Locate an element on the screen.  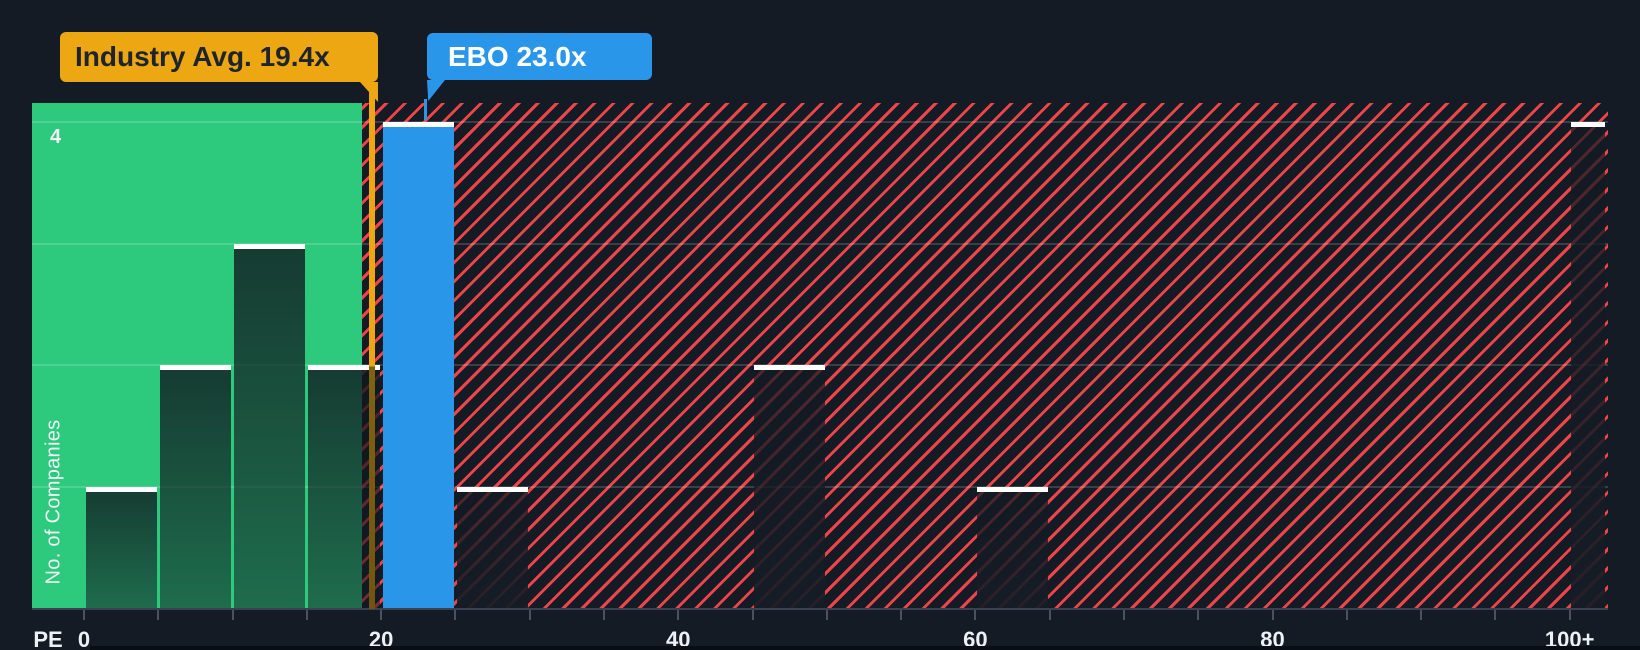
x-axis-line is located at coordinates (820, 609).